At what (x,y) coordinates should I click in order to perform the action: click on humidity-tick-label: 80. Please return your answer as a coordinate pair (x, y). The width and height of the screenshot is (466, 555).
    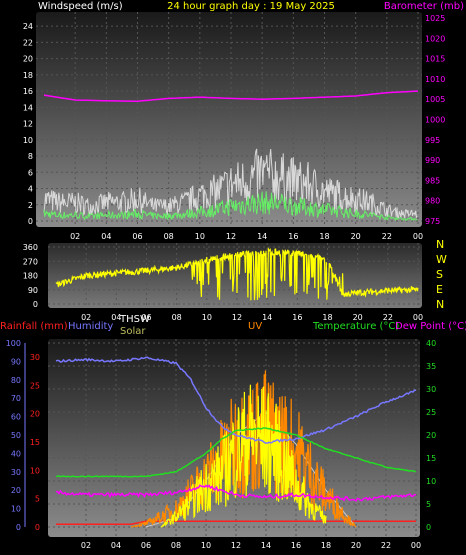
    Looking at the image, I should click on (16, 380).